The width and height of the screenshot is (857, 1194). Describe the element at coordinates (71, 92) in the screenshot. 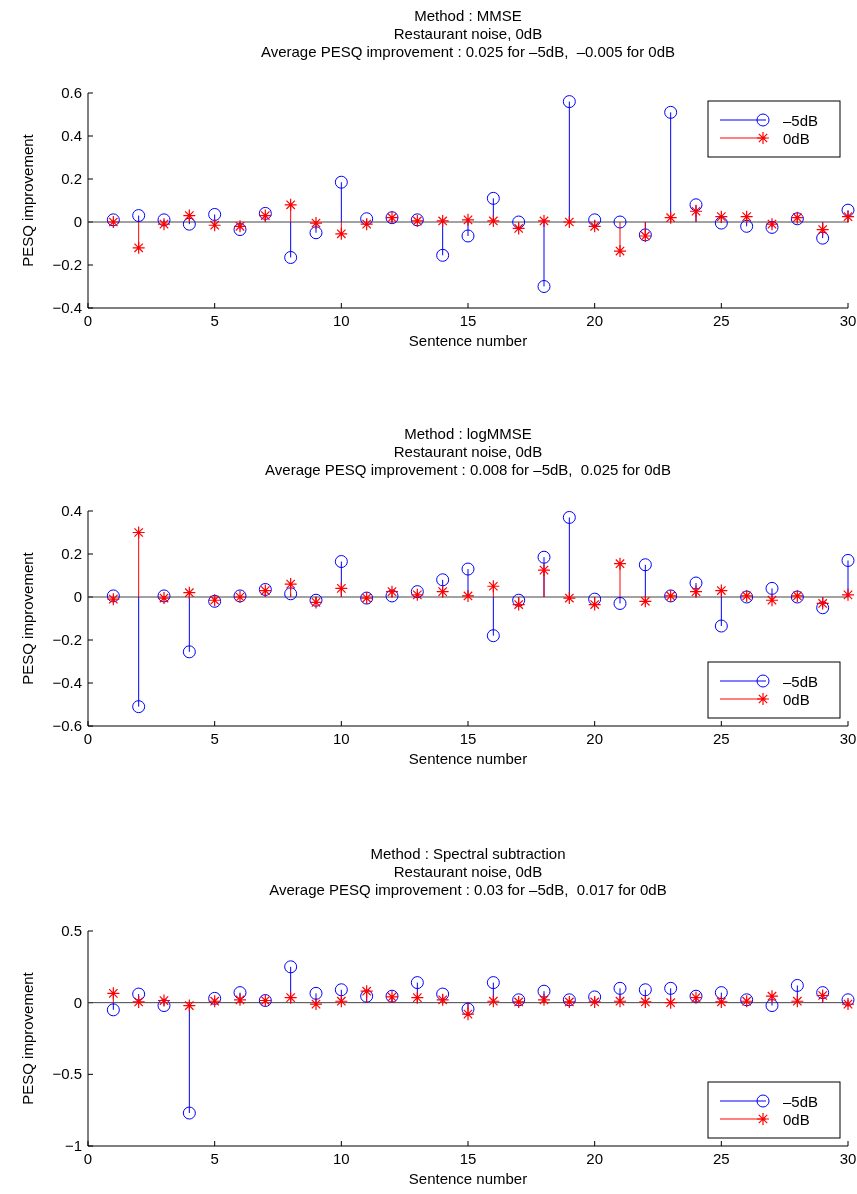

I see `y-tick-label: 0.6` at that location.